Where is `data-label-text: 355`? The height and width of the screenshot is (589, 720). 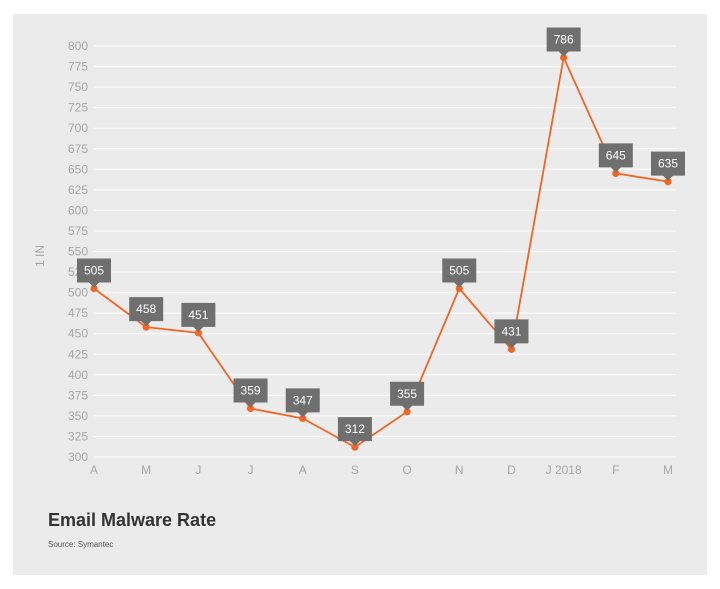
data-label-text: 355 is located at coordinates (407, 394).